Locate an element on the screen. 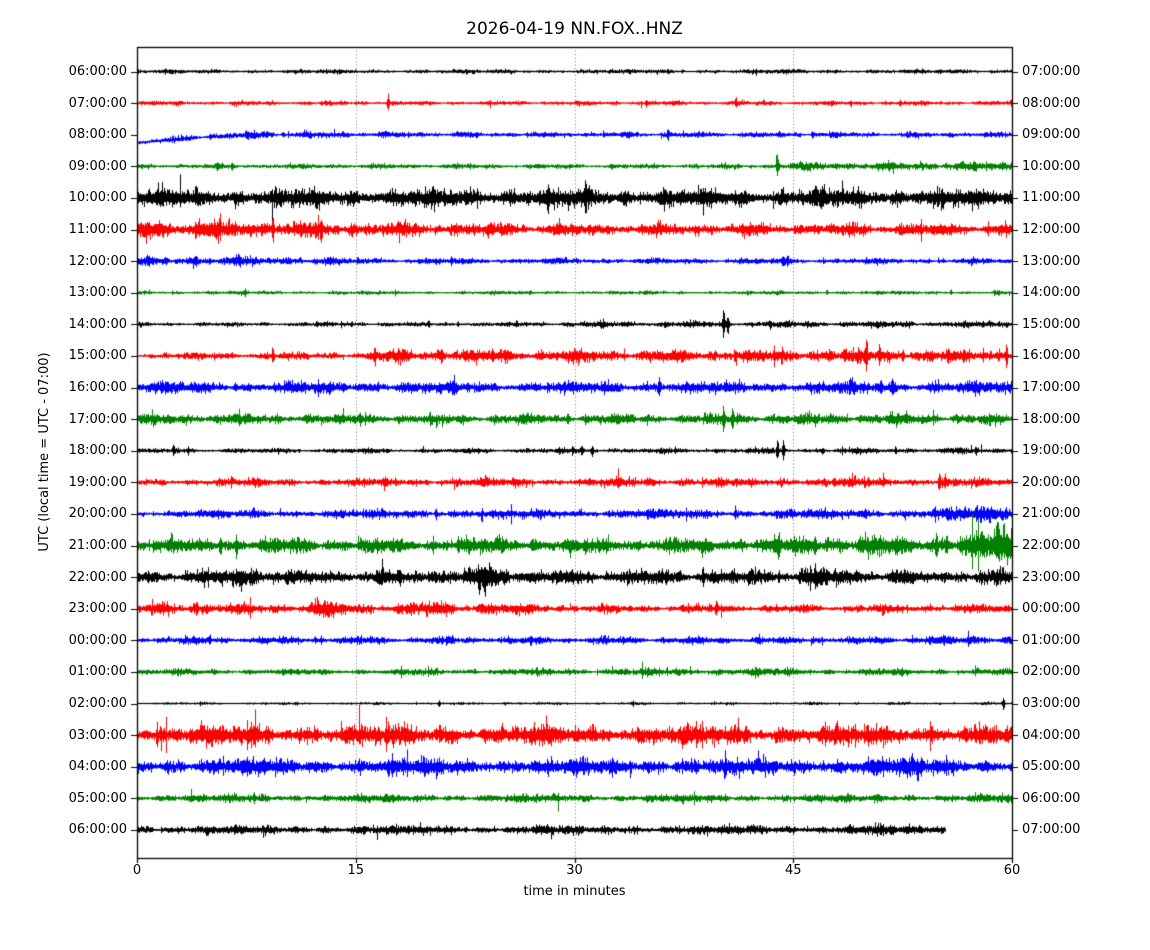  row-label-left: 04:00:00 is located at coordinates (97, 767).